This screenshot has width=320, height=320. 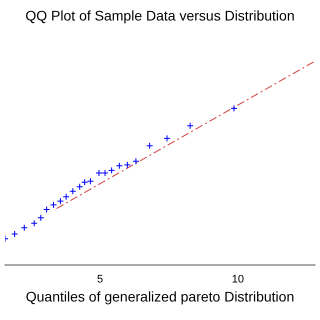 I want to click on chart-title: QQ Plot of Sample Data versus Distribution, so click(x=160, y=15).